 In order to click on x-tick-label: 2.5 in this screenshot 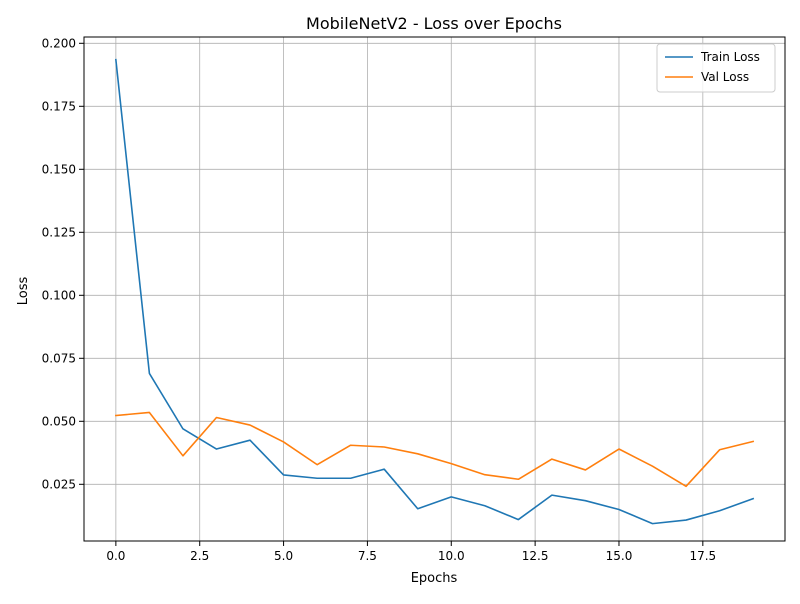, I will do `click(199, 556)`.